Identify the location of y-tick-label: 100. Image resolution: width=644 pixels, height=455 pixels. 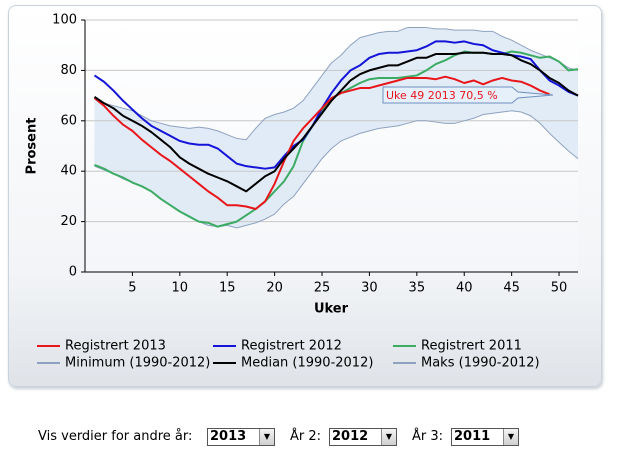
(64, 20).